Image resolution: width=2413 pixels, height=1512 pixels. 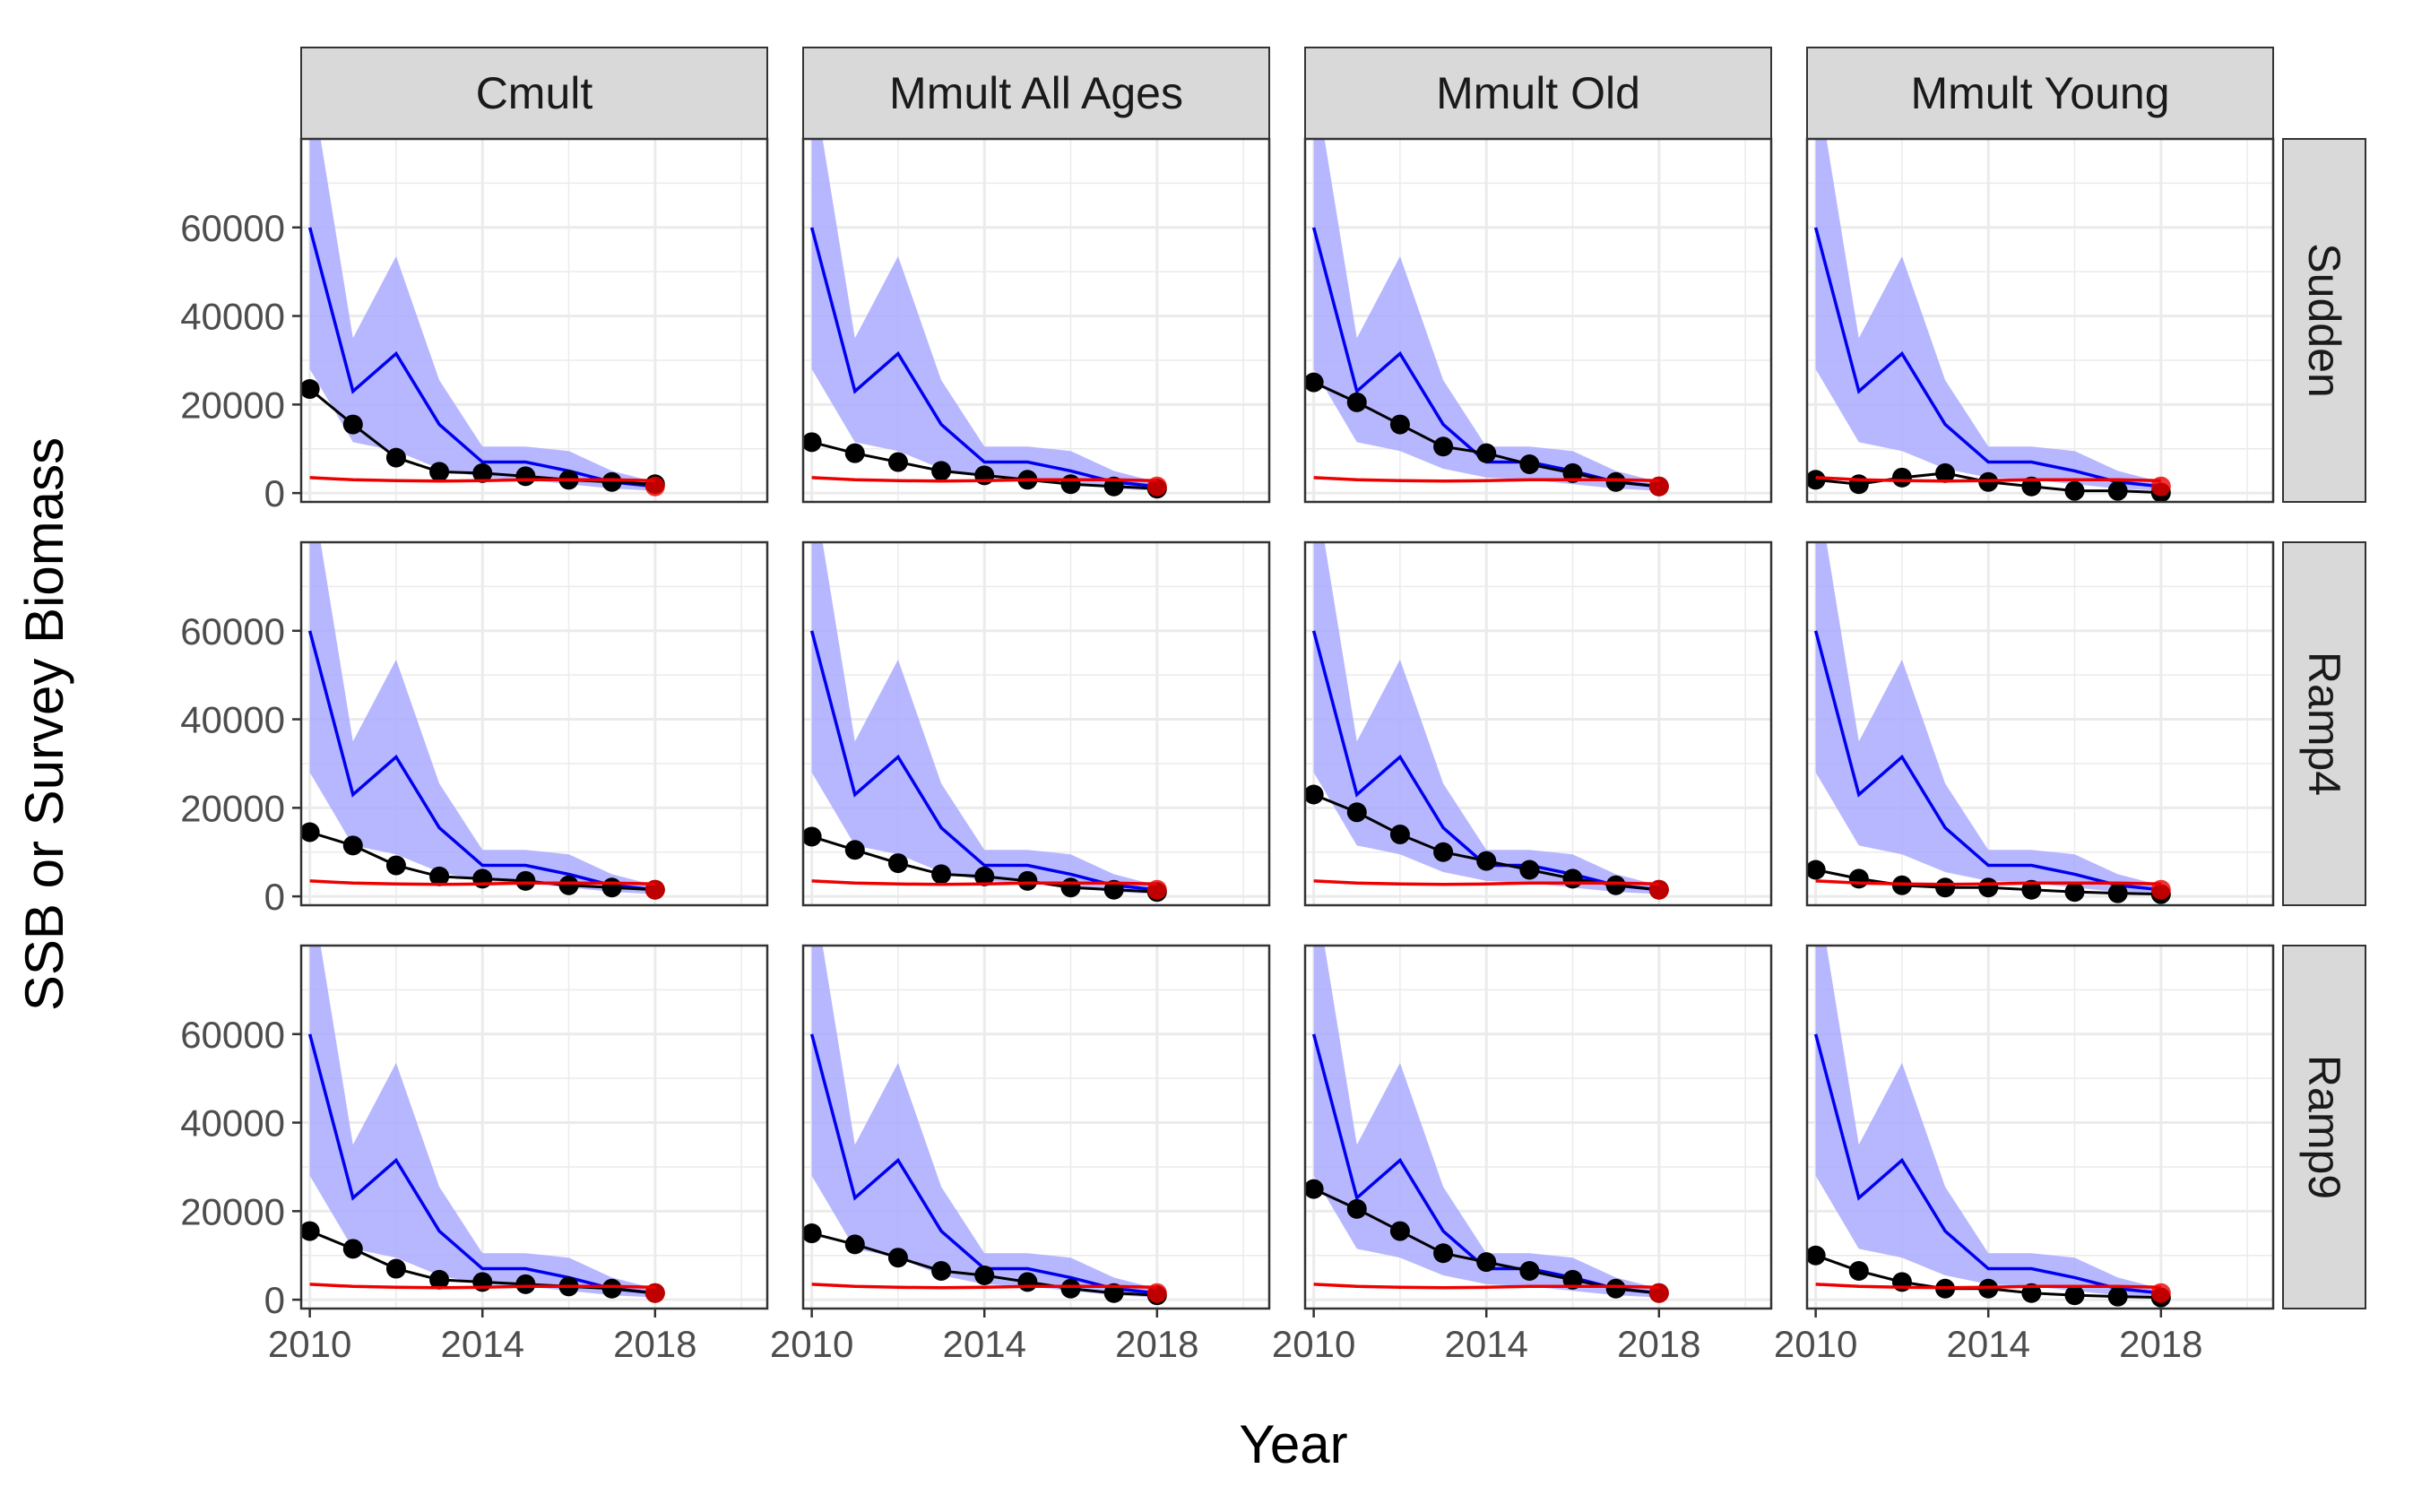 I want to click on column-strip-label: Mmult Old, so click(x=1538, y=93).